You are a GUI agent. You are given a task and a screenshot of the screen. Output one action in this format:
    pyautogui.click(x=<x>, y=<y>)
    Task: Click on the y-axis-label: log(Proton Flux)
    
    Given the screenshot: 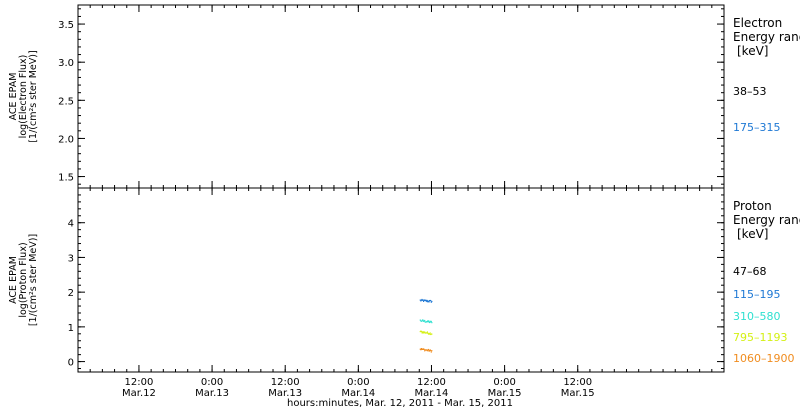 What is the action you would take?
    pyautogui.click(x=23, y=279)
    